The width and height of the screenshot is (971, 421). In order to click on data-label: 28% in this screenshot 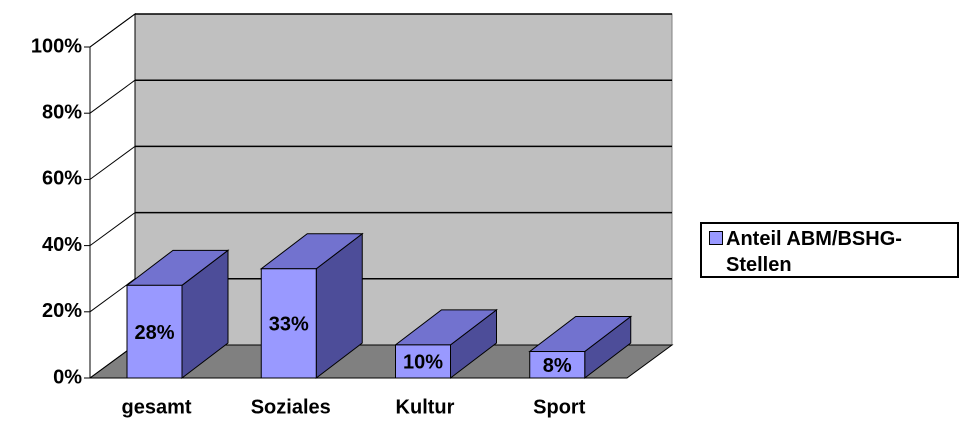, I will do `click(154, 333)`.